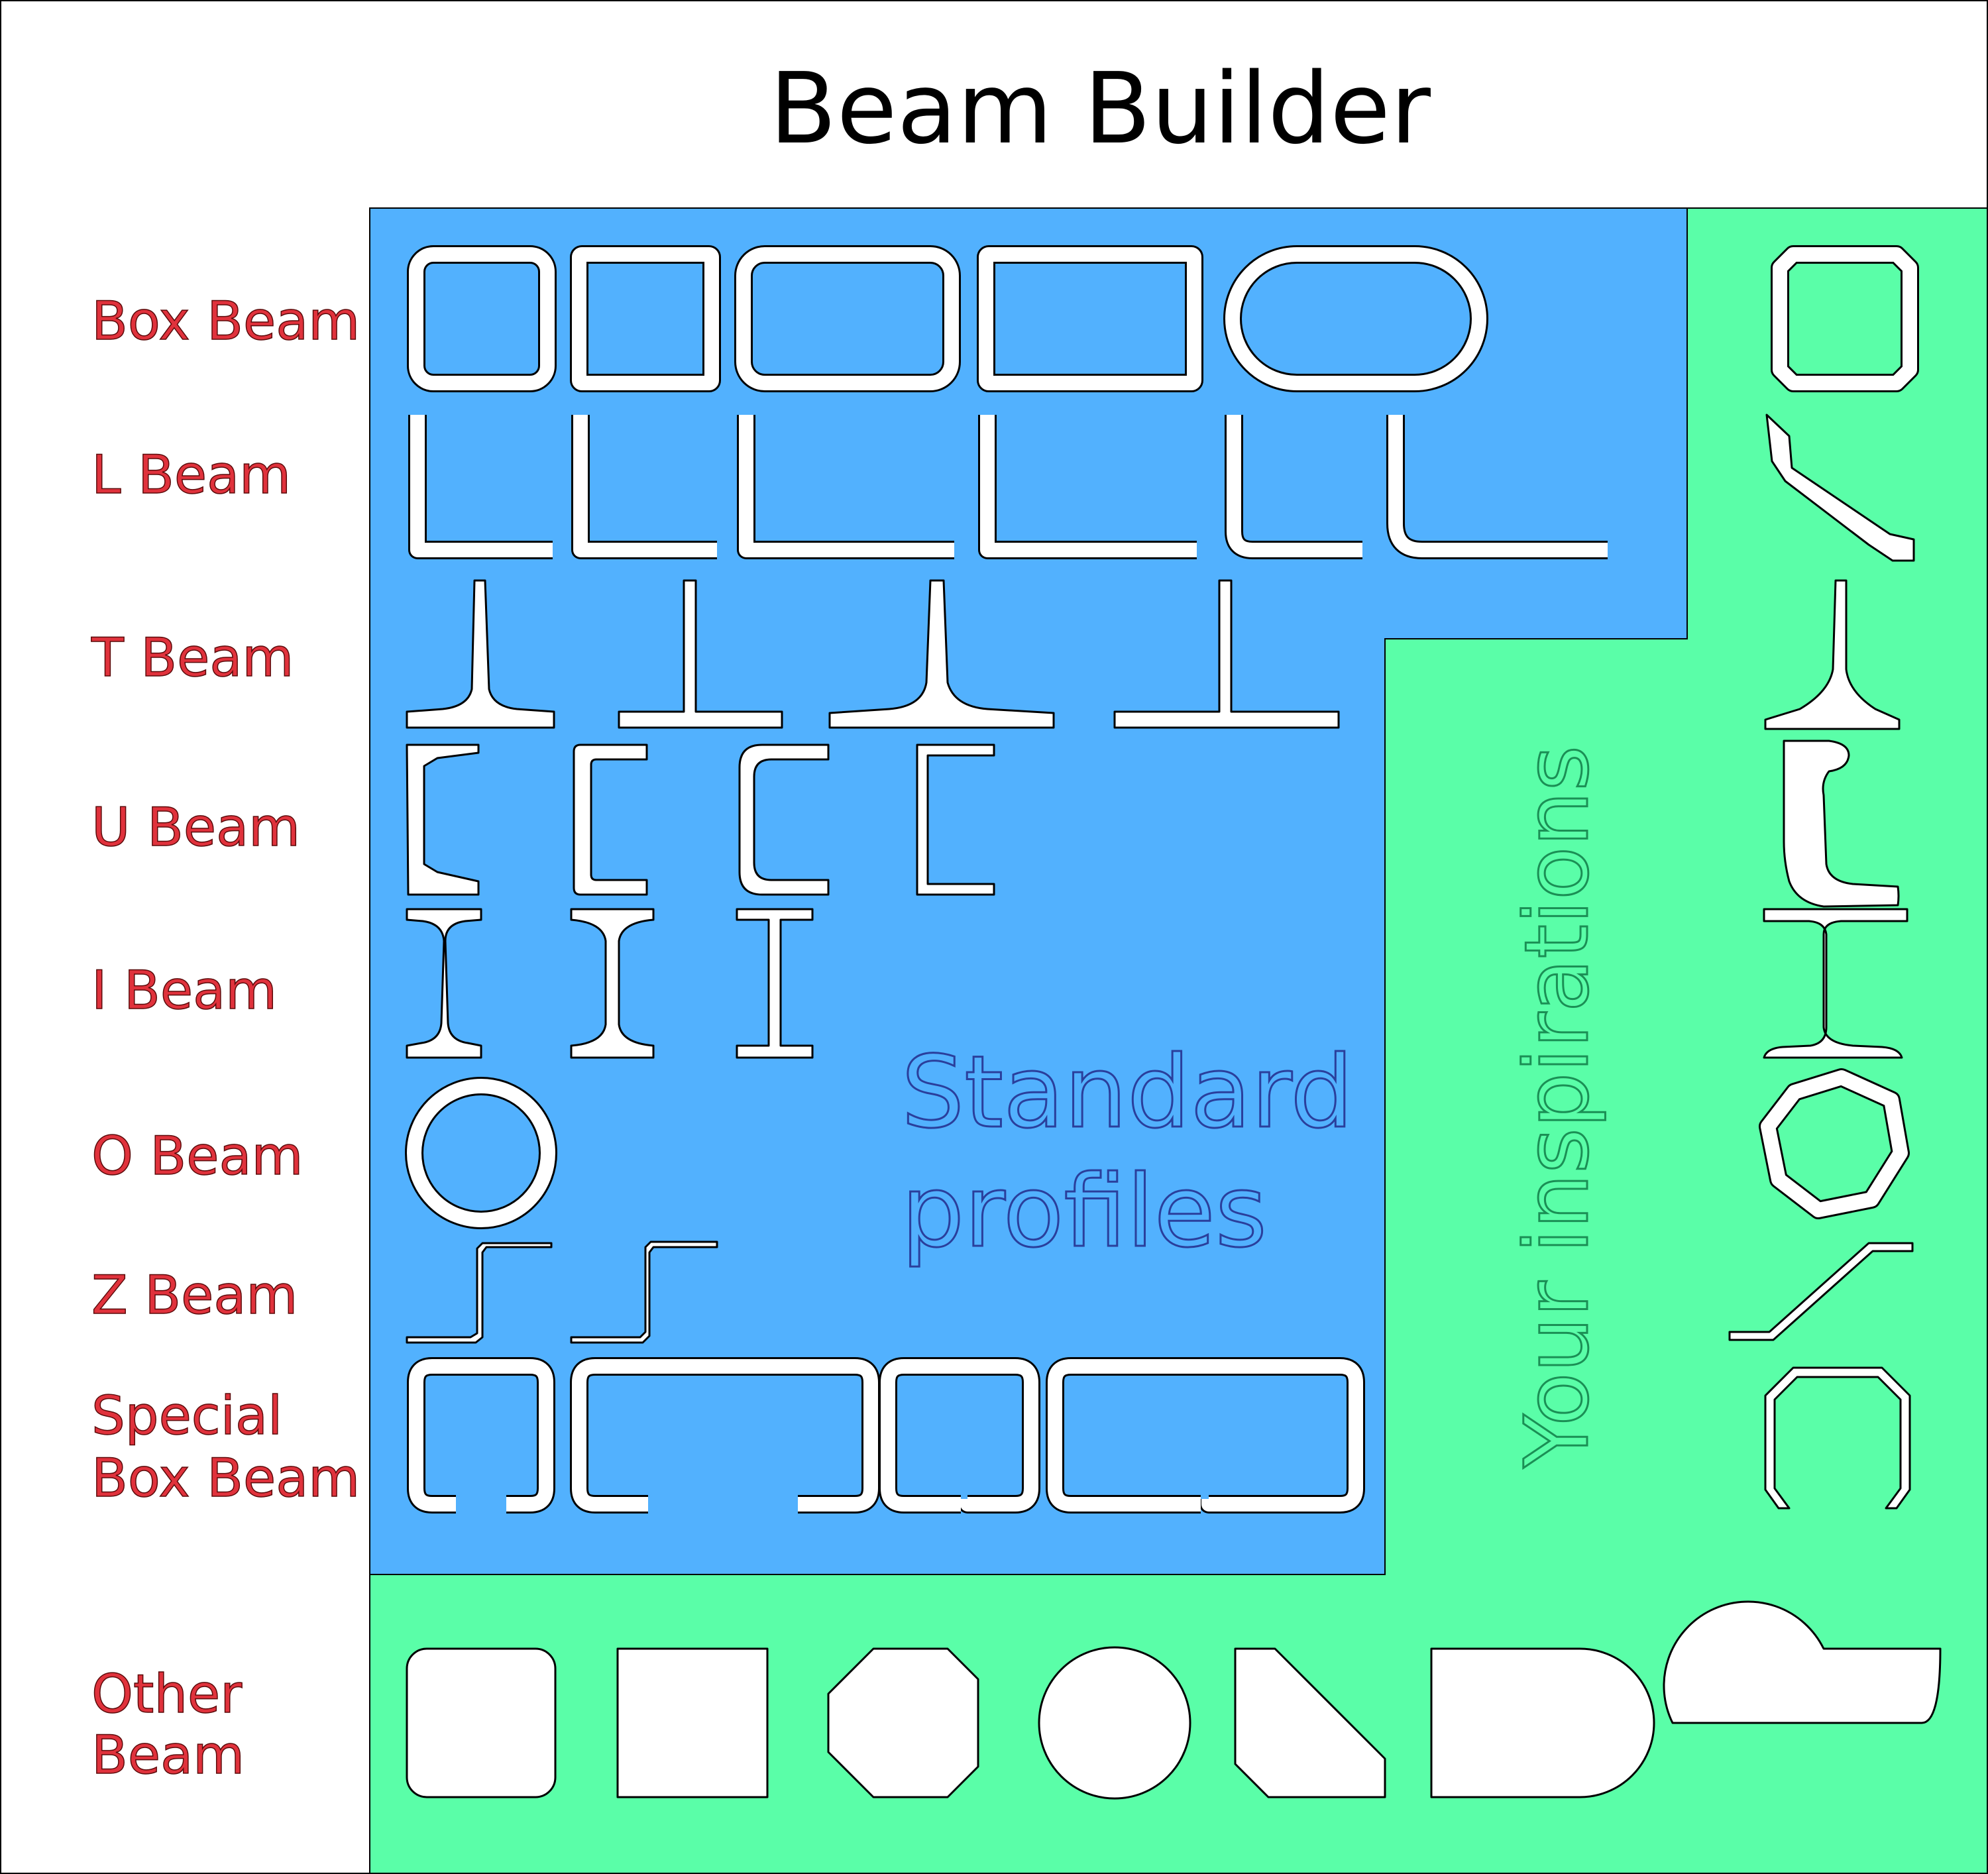  Describe the element at coordinates (1841, 824) in the screenshot. I see `inspiration-curved-u-beam` at that location.